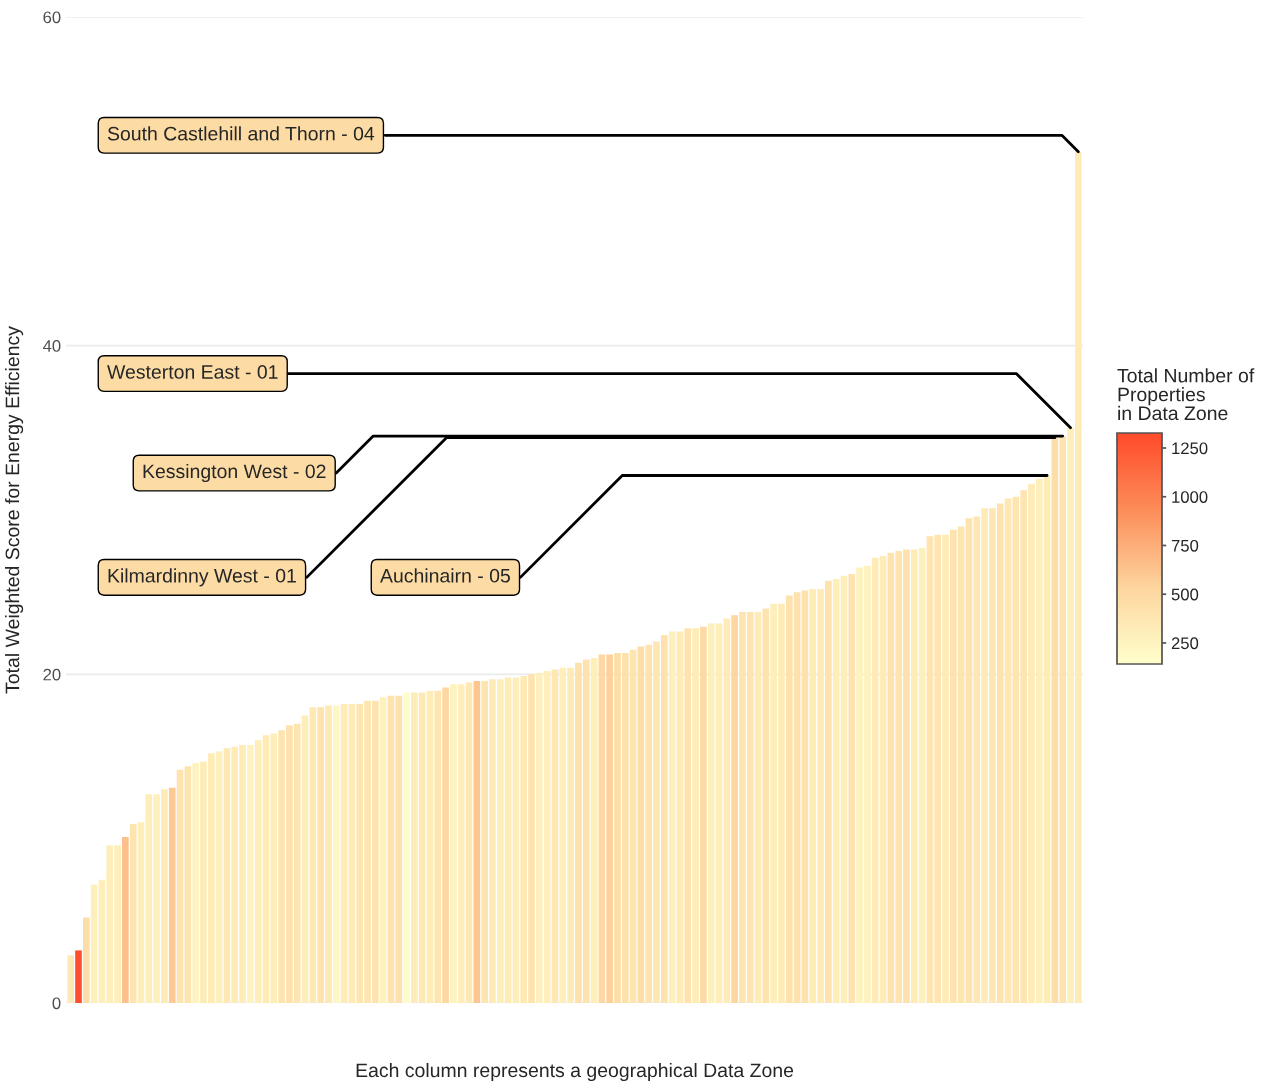 This screenshot has width=1280, height=1089. What do you see at coordinates (202, 577) in the screenshot?
I see `annotation: Kilmardinny West - 01` at bounding box center [202, 577].